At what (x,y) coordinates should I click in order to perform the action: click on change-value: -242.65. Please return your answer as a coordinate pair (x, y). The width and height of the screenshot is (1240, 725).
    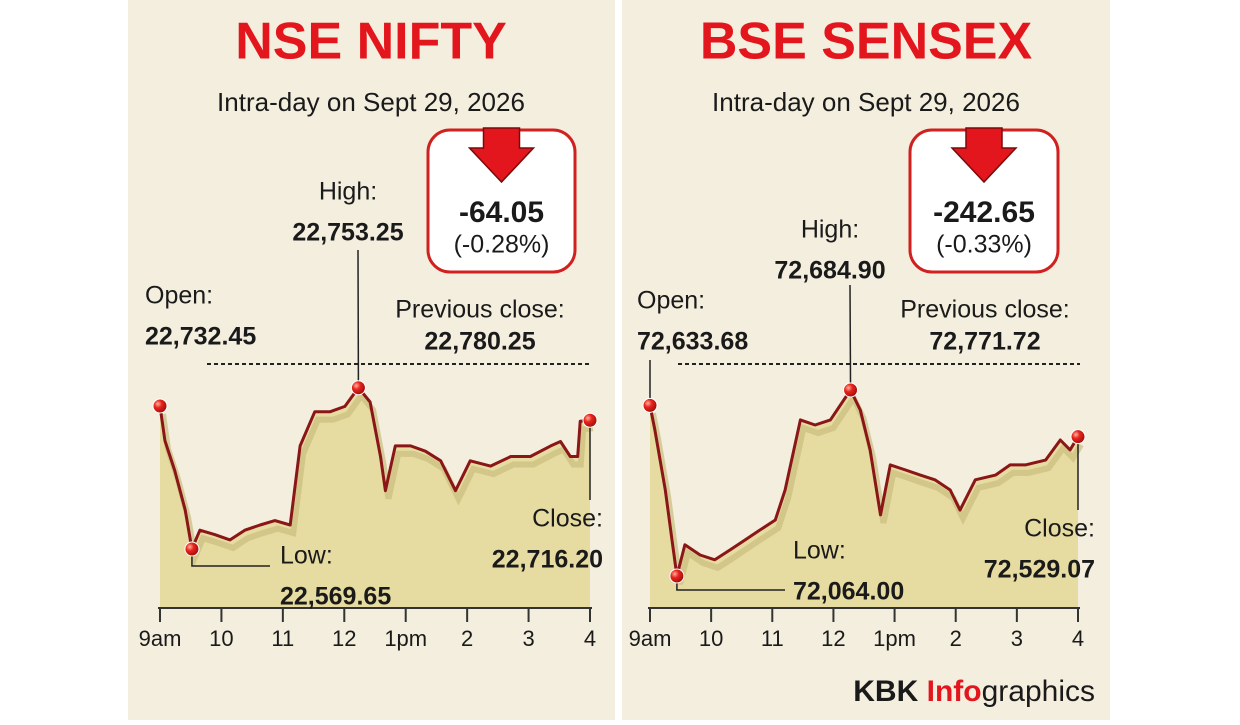
    Looking at the image, I should click on (984, 212).